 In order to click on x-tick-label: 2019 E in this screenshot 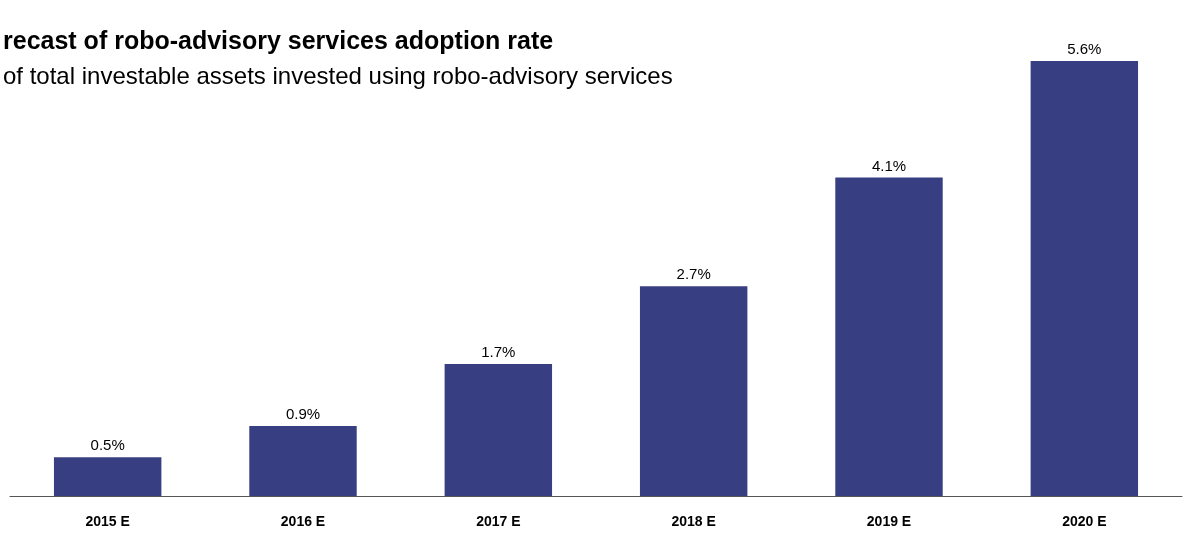, I will do `click(889, 521)`.